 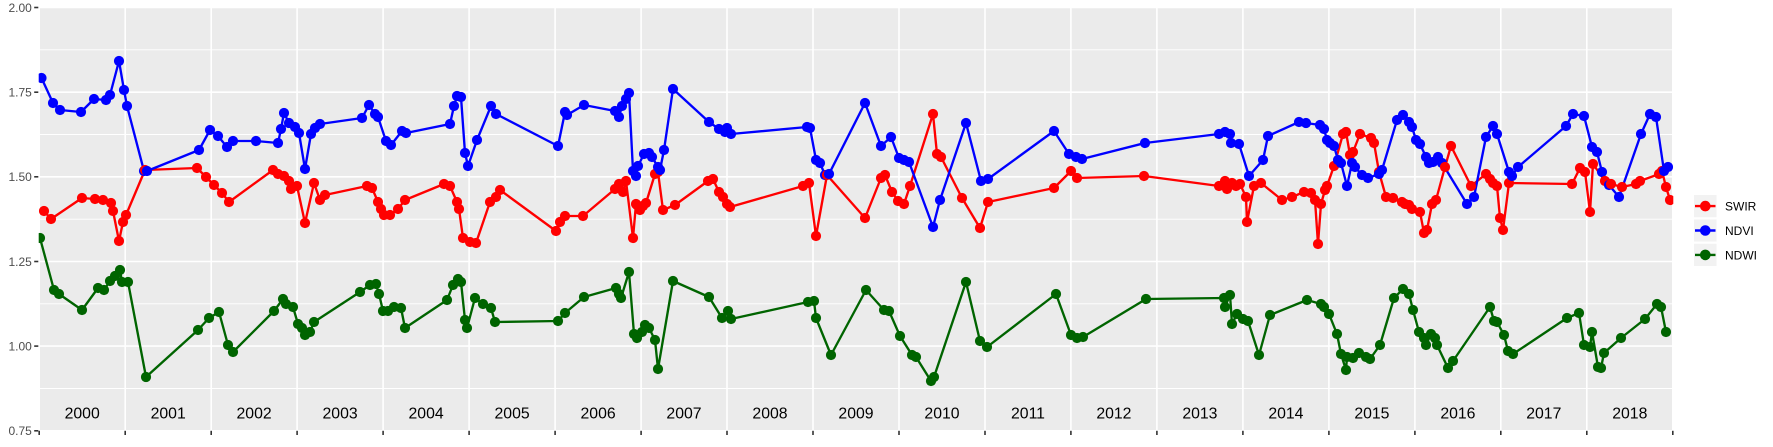 I want to click on svg-text: 2016, so click(x=1457, y=414).